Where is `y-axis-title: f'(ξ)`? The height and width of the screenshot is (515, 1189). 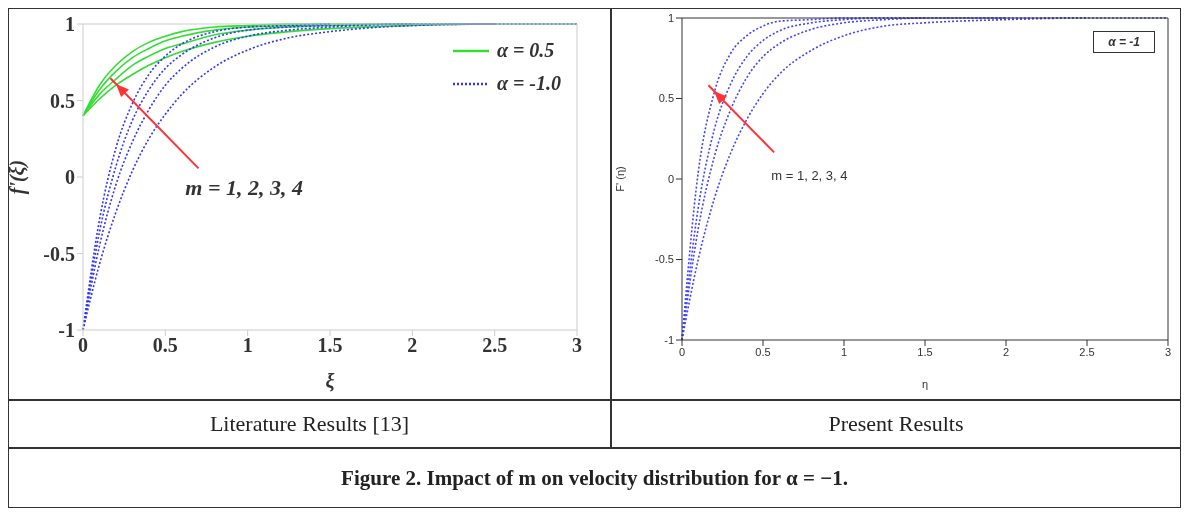
y-axis-title: f'(ξ) is located at coordinates (18, 177).